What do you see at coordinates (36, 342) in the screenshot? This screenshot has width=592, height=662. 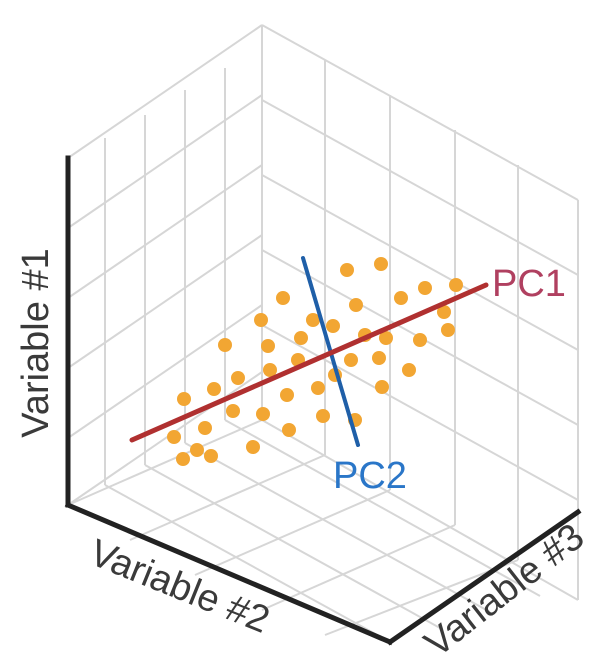 I see `axis-label-vertical: Variable #1` at bounding box center [36, 342].